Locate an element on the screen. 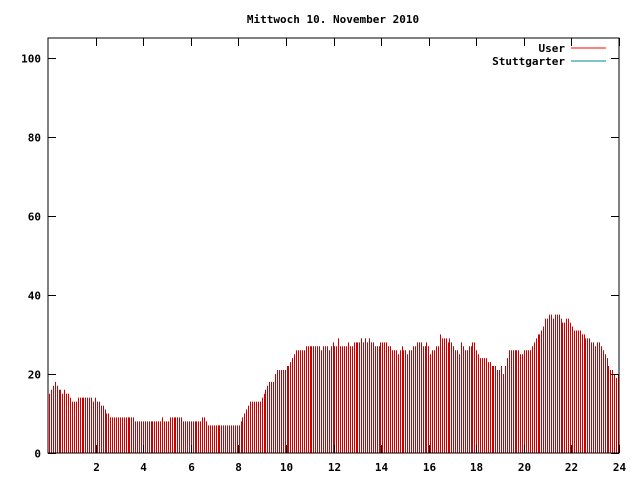 Image resolution: width=640 pixels, height=480 pixels. y-tick-label: 80 is located at coordinates (34, 138).